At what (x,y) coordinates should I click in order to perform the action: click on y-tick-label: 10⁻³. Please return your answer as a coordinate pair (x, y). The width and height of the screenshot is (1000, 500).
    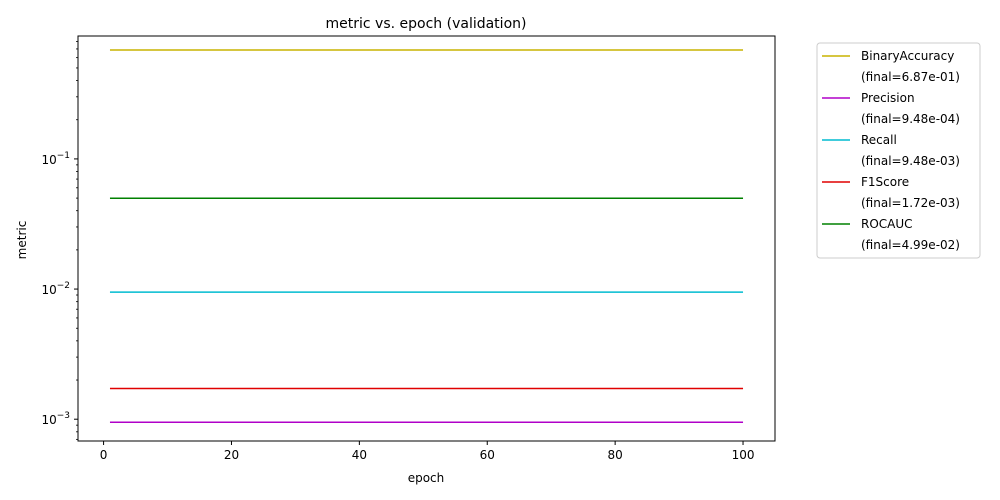
    Looking at the image, I should click on (55, 419).